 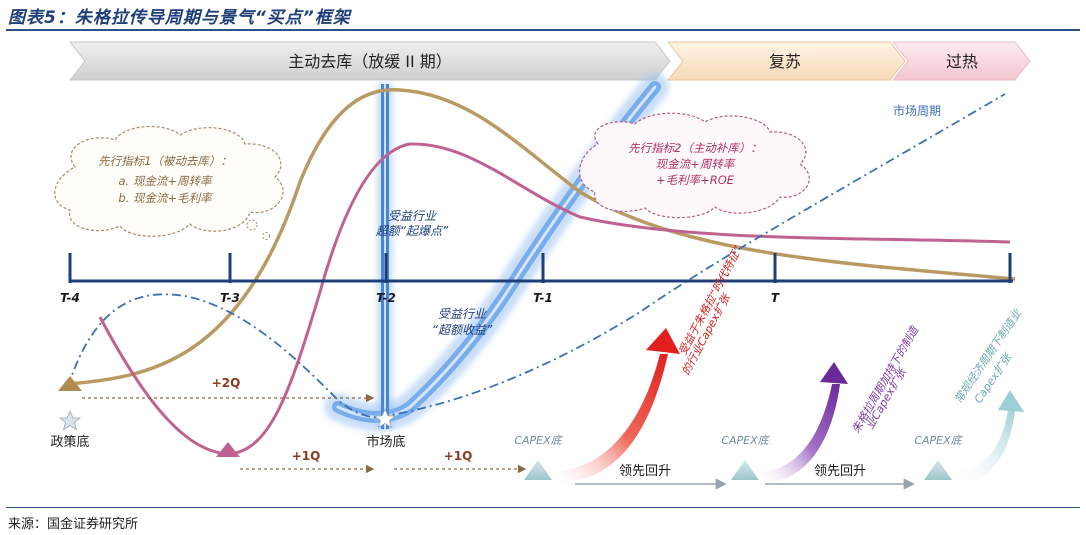 What do you see at coordinates (645, 471) in the screenshot?
I see `lead-rise-label-1: 领先回升` at bounding box center [645, 471].